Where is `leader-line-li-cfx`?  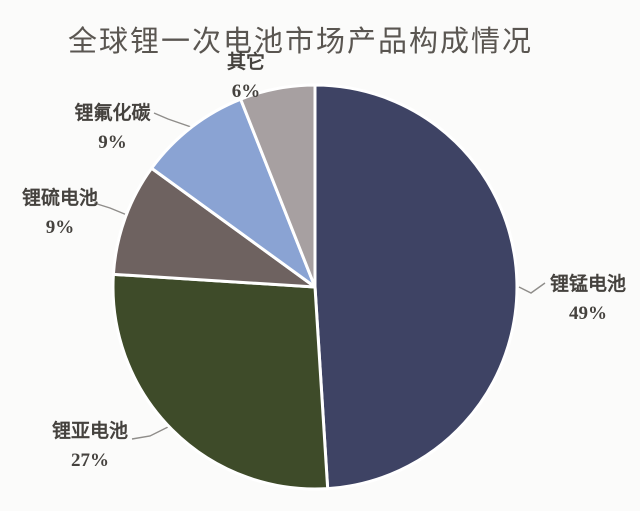
leader-line-li-cfx is located at coordinates (174, 120).